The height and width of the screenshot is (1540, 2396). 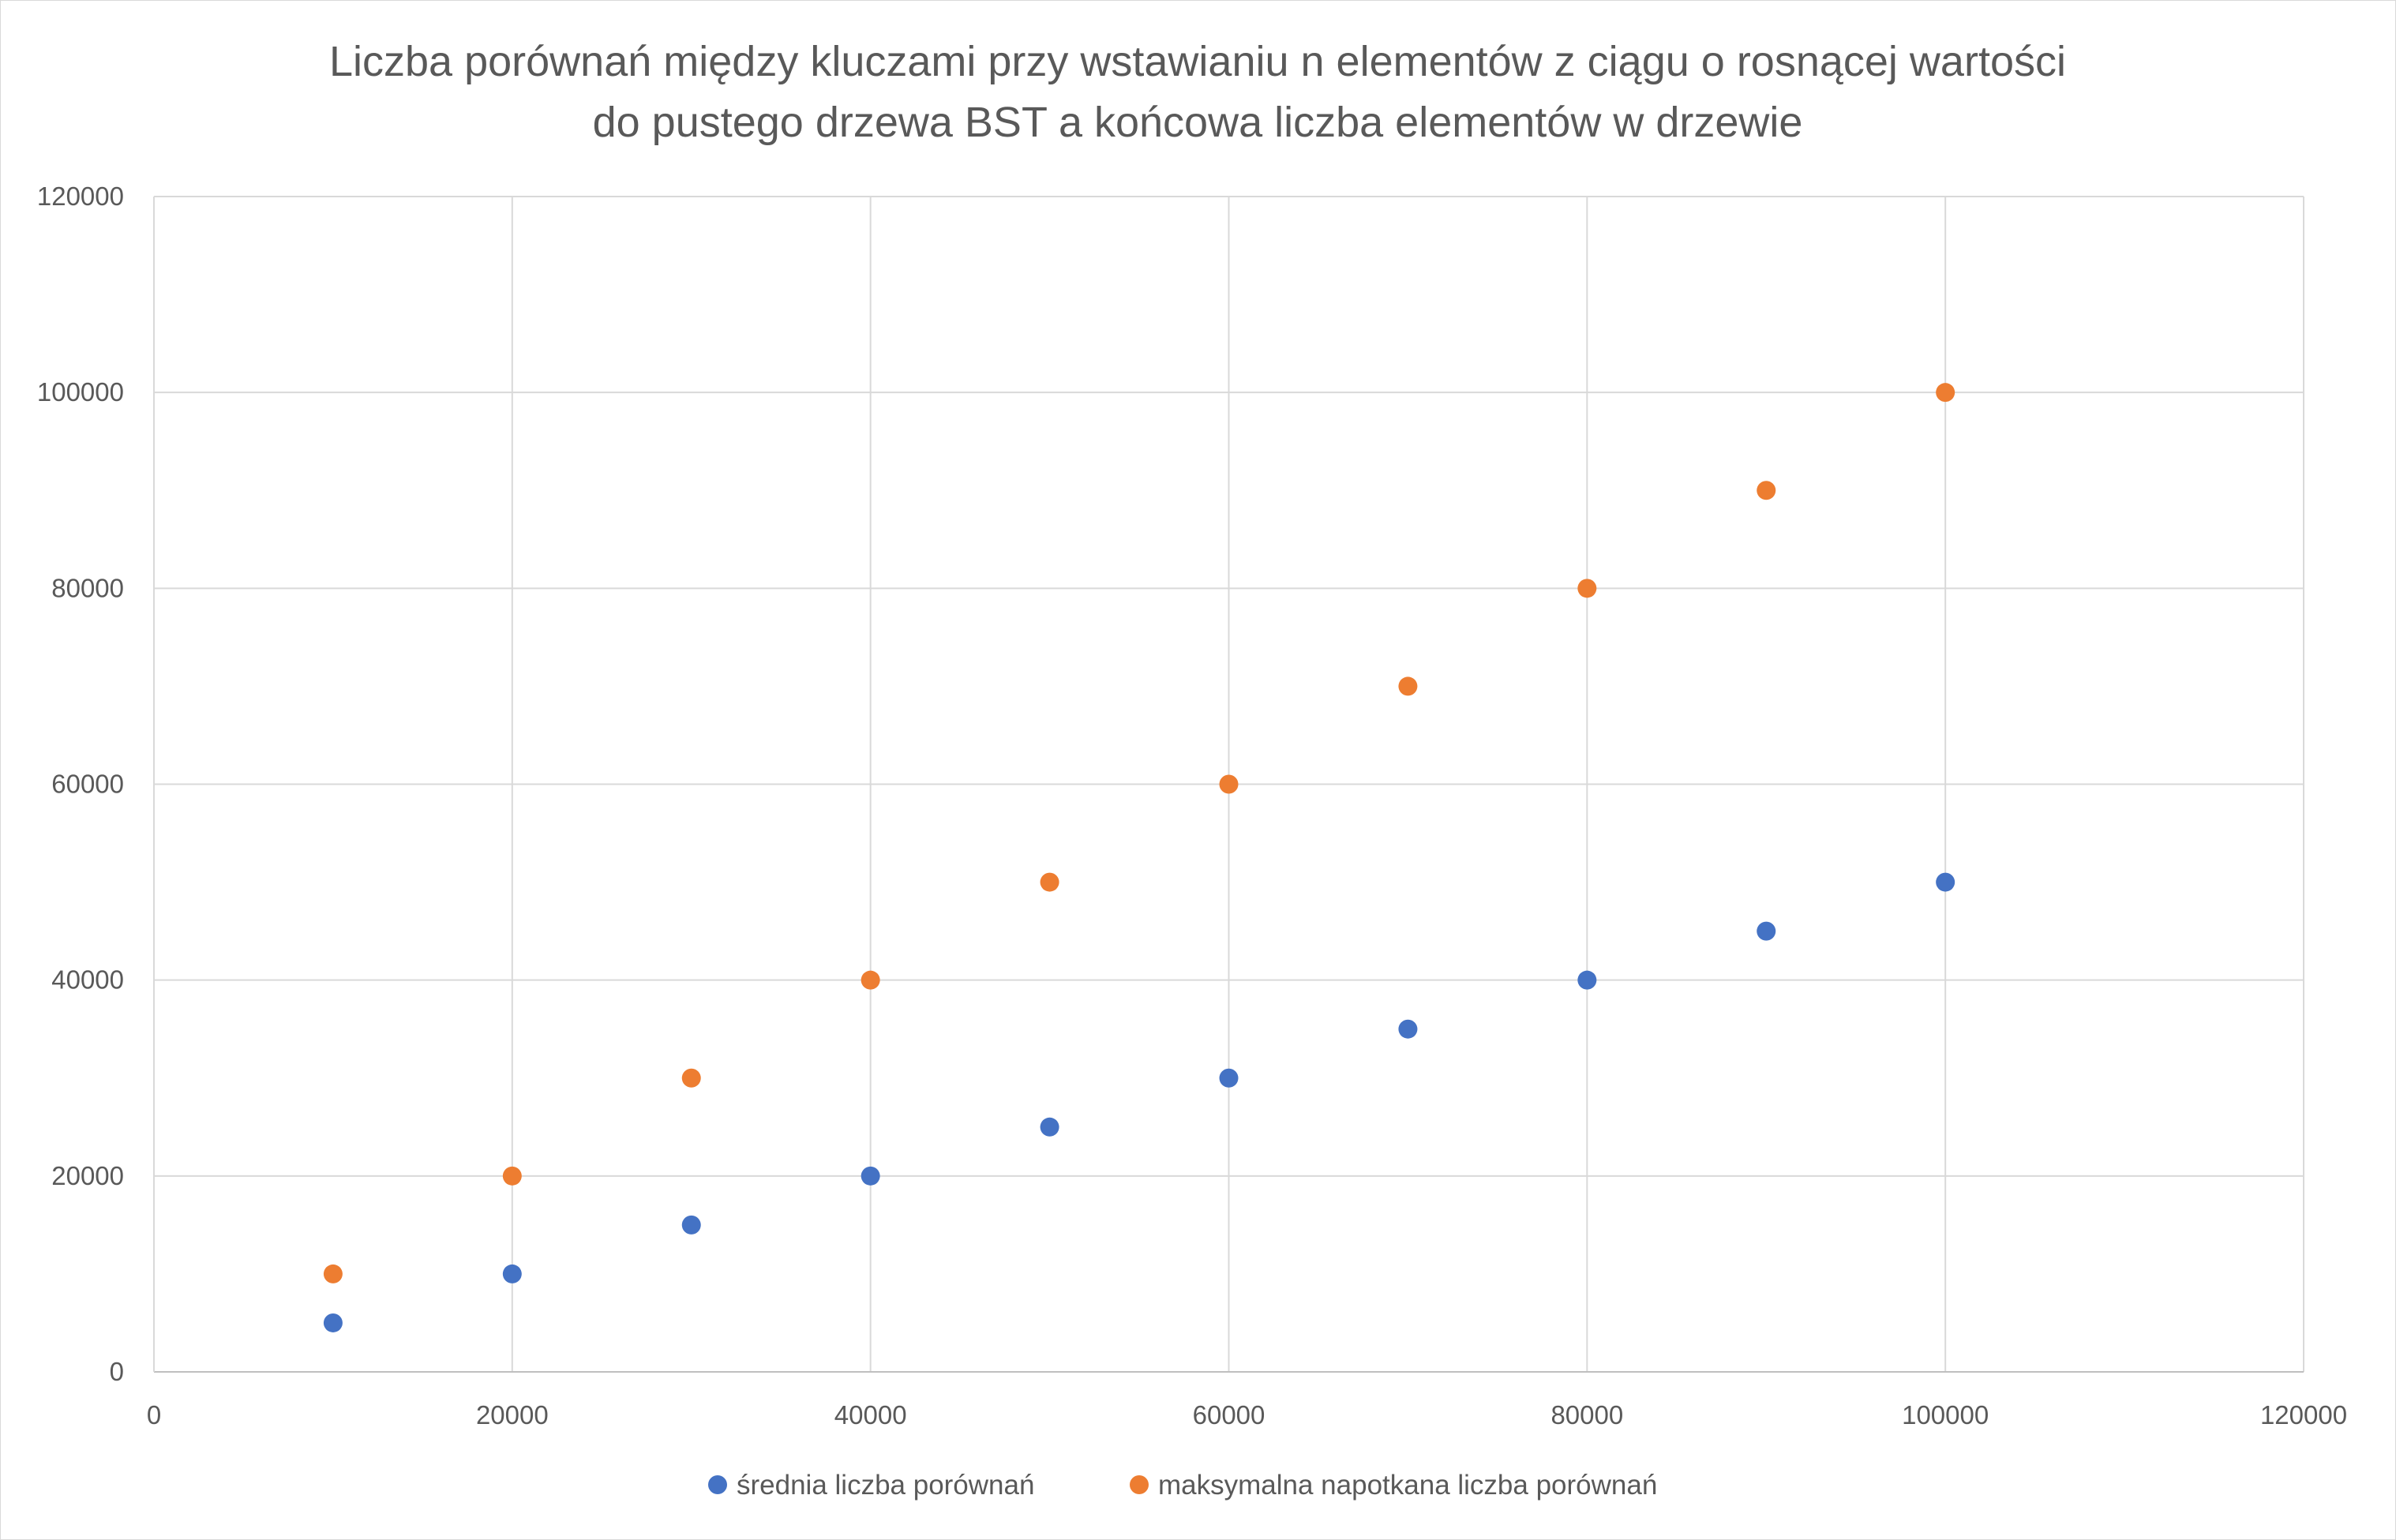 What do you see at coordinates (154, 1414) in the screenshot?
I see `x-tick-label: 0` at bounding box center [154, 1414].